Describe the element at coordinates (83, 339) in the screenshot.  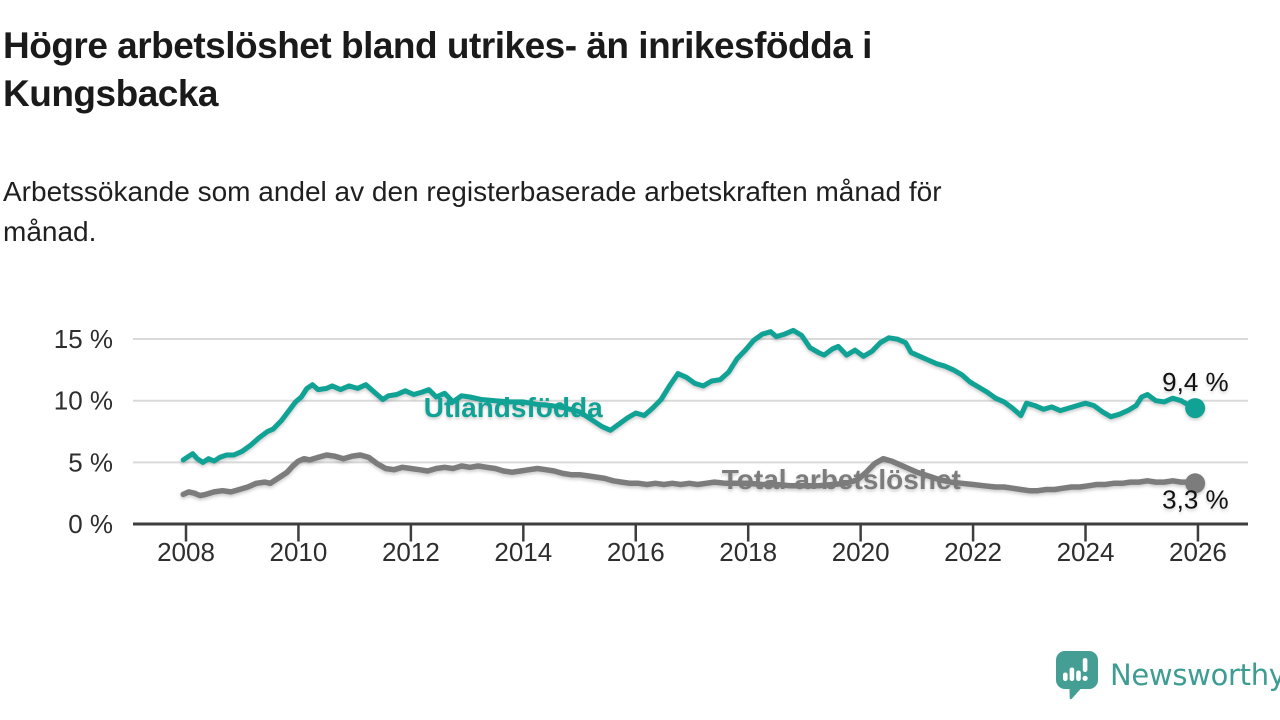
I see `y-tick-label: 15 %` at that location.